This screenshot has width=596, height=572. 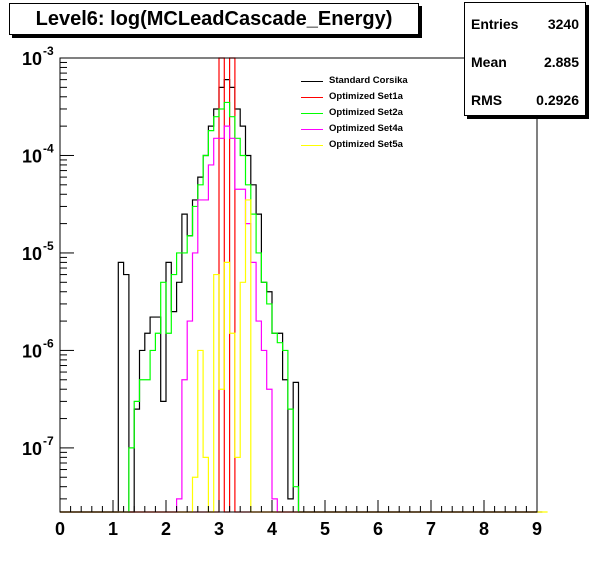 What do you see at coordinates (563, 24) in the screenshot?
I see `stats-entries-value: 3240` at bounding box center [563, 24].